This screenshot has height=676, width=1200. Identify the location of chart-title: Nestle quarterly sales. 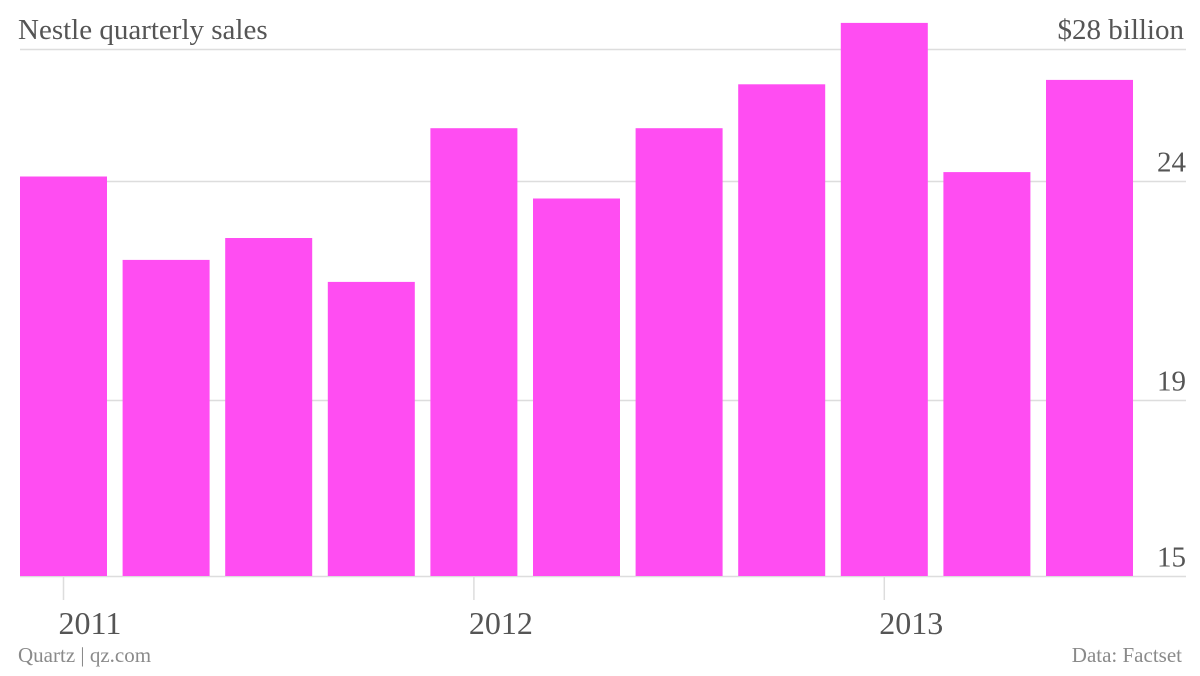
(143, 30).